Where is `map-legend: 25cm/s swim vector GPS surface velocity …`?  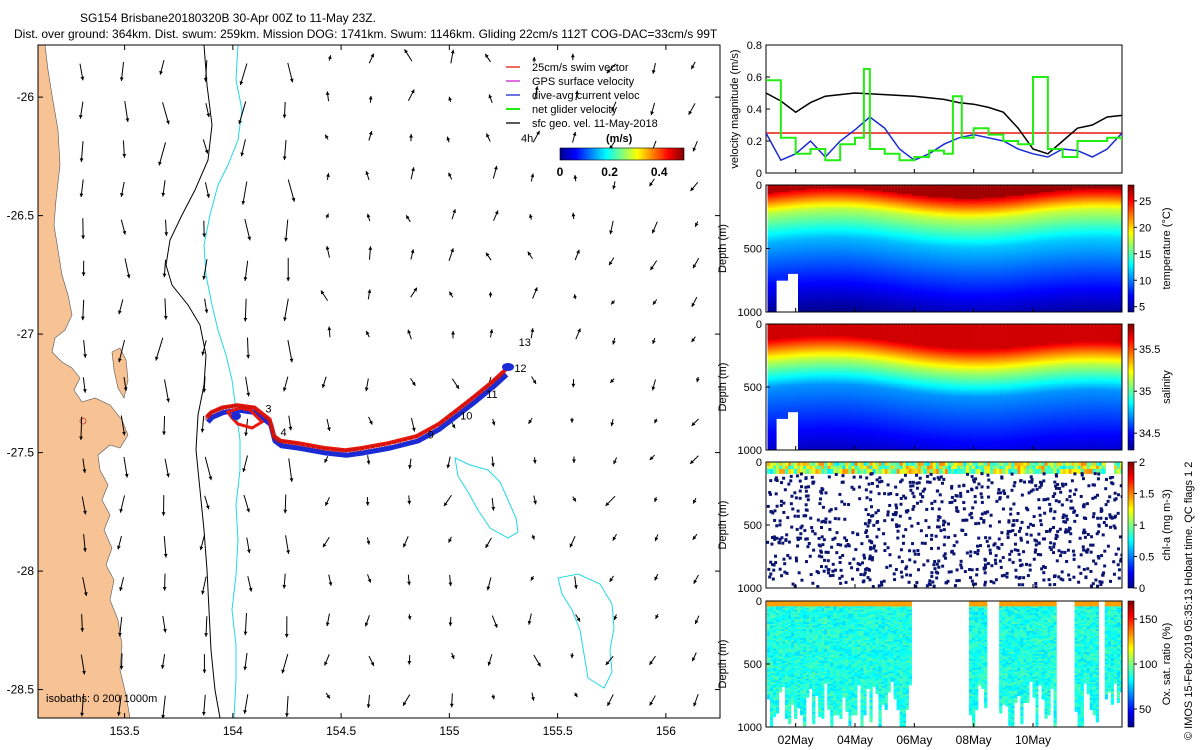 map-legend: 25cm/s swim vector GPS surface velocity … is located at coordinates (595, 120).